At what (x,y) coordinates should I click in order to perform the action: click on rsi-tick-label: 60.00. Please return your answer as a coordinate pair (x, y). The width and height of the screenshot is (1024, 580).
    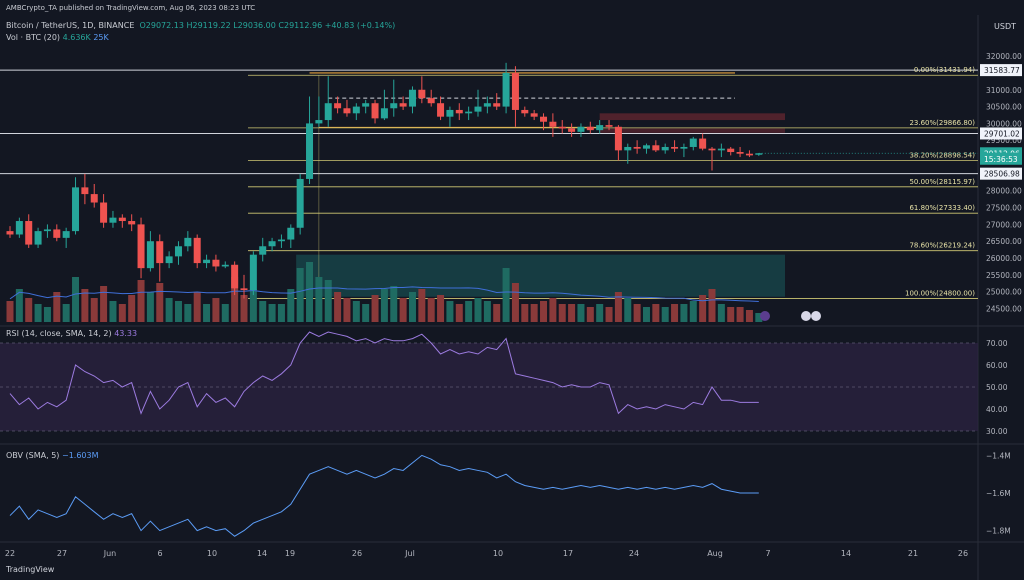
    Looking at the image, I should click on (997, 365).